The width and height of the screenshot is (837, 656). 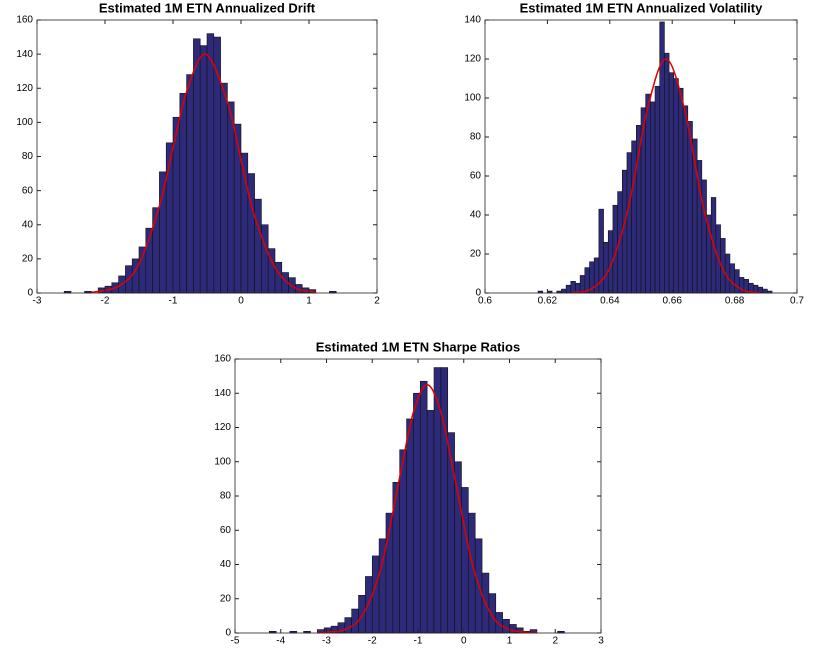 What do you see at coordinates (280, 641) in the screenshot?
I see `x-tick-label: -4` at bounding box center [280, 641].